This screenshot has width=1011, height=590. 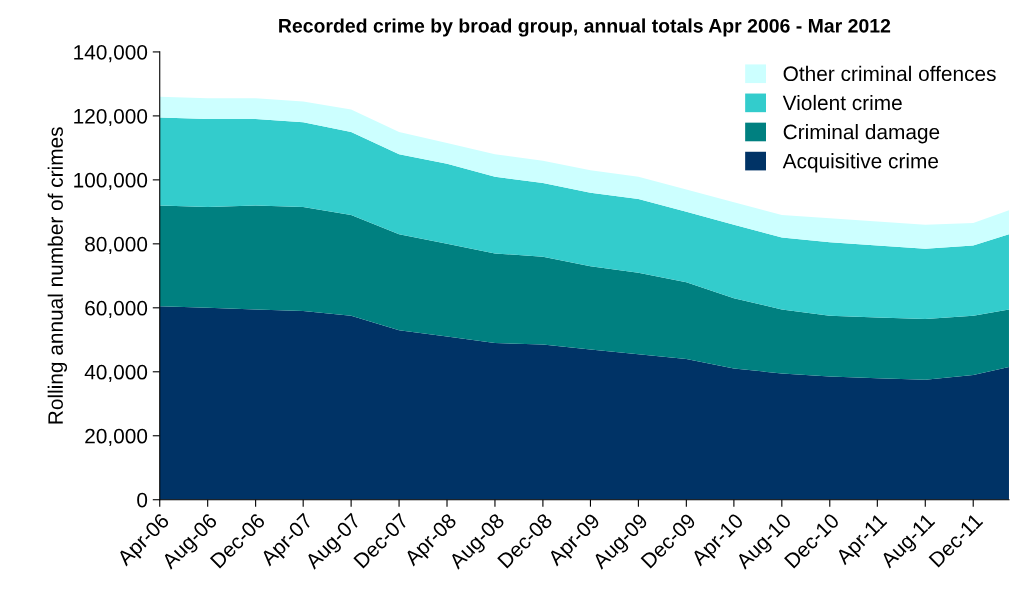 What do you see at coordinates (116, 437) in the screenshot?
I see `y-tick-label: 20,000` at bounding box center [116, 437].